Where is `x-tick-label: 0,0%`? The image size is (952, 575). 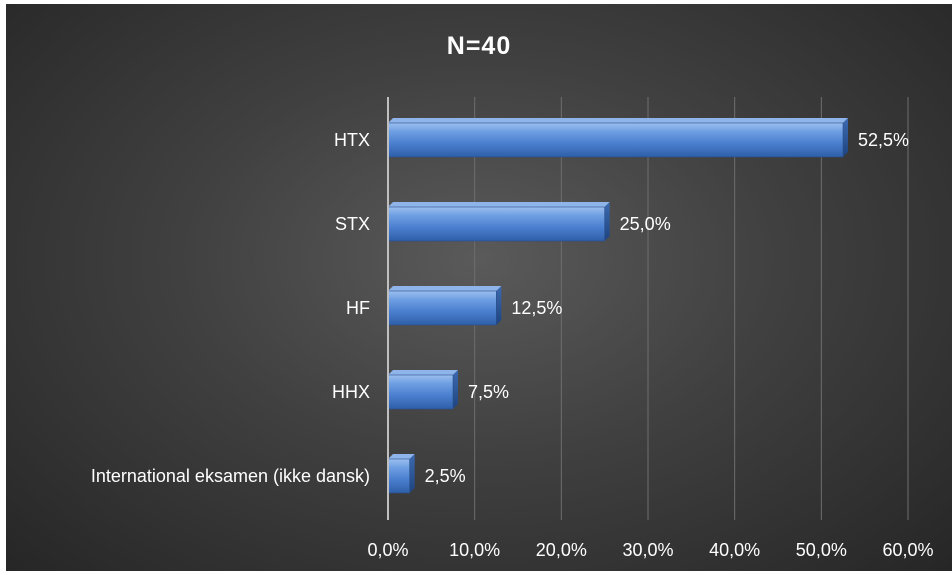 x-tick-label: 0,0% is located at coordinates (387, 550).